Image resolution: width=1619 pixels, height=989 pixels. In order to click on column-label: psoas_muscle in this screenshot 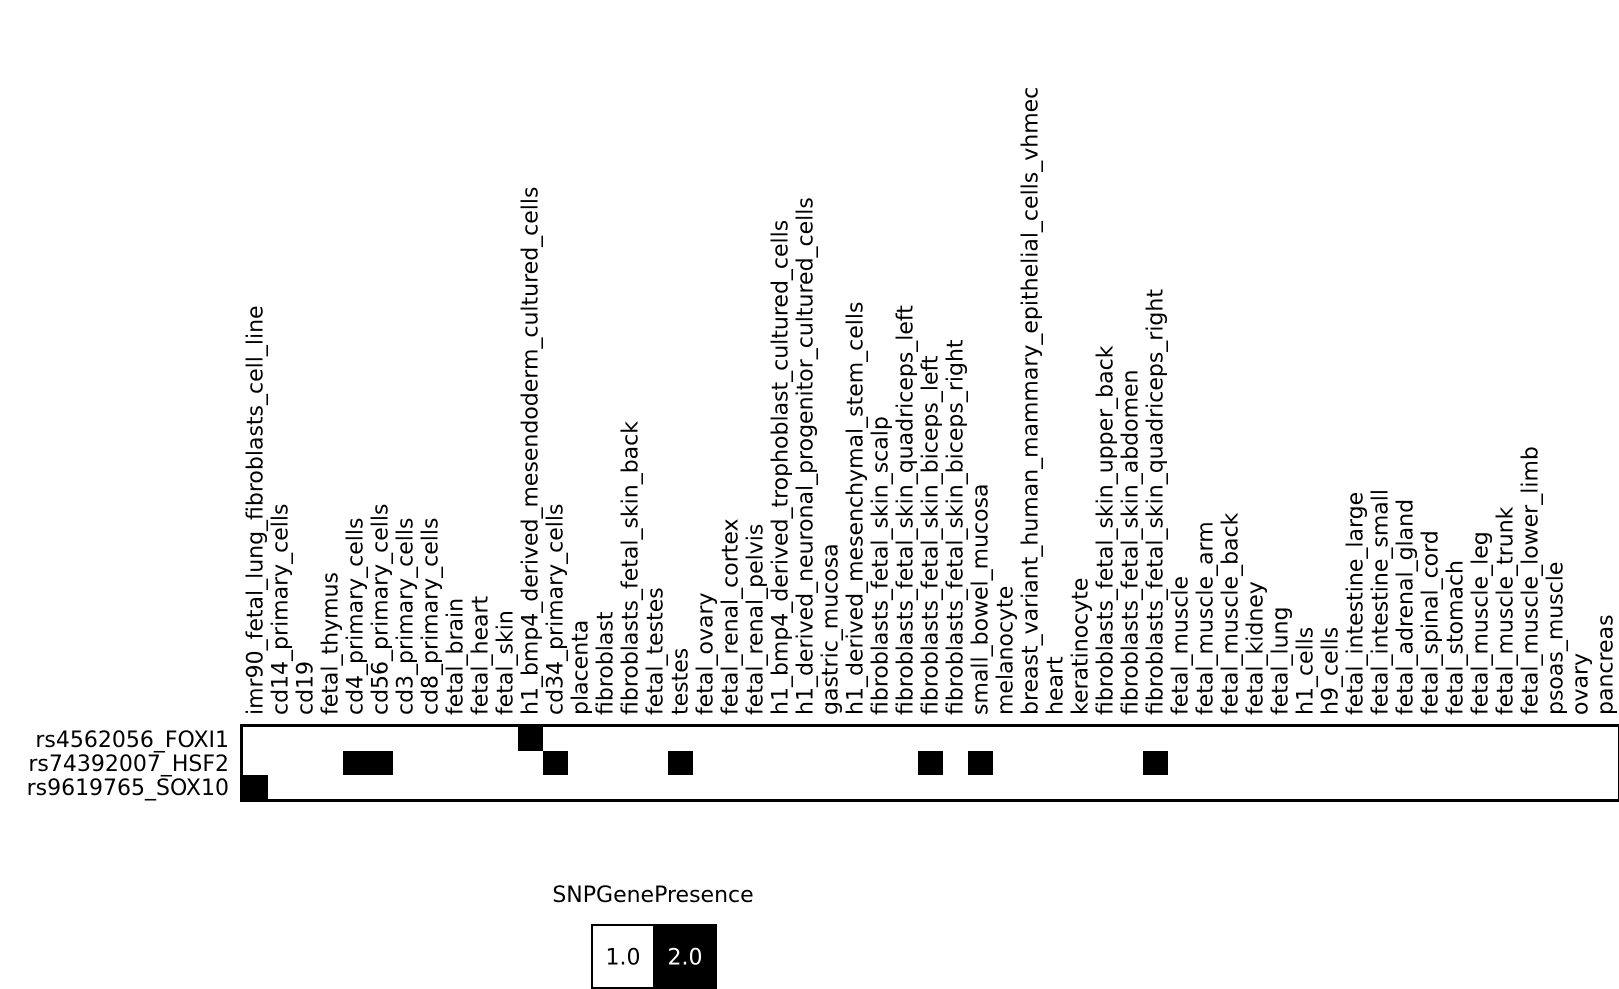, I will do `click(1556, 638)`.